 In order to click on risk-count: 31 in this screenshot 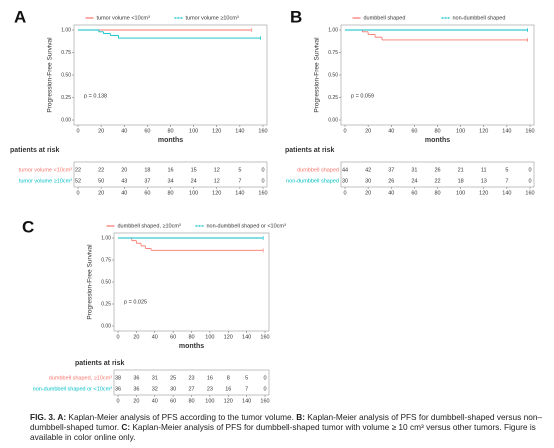, I will do `click(155, 378)`.